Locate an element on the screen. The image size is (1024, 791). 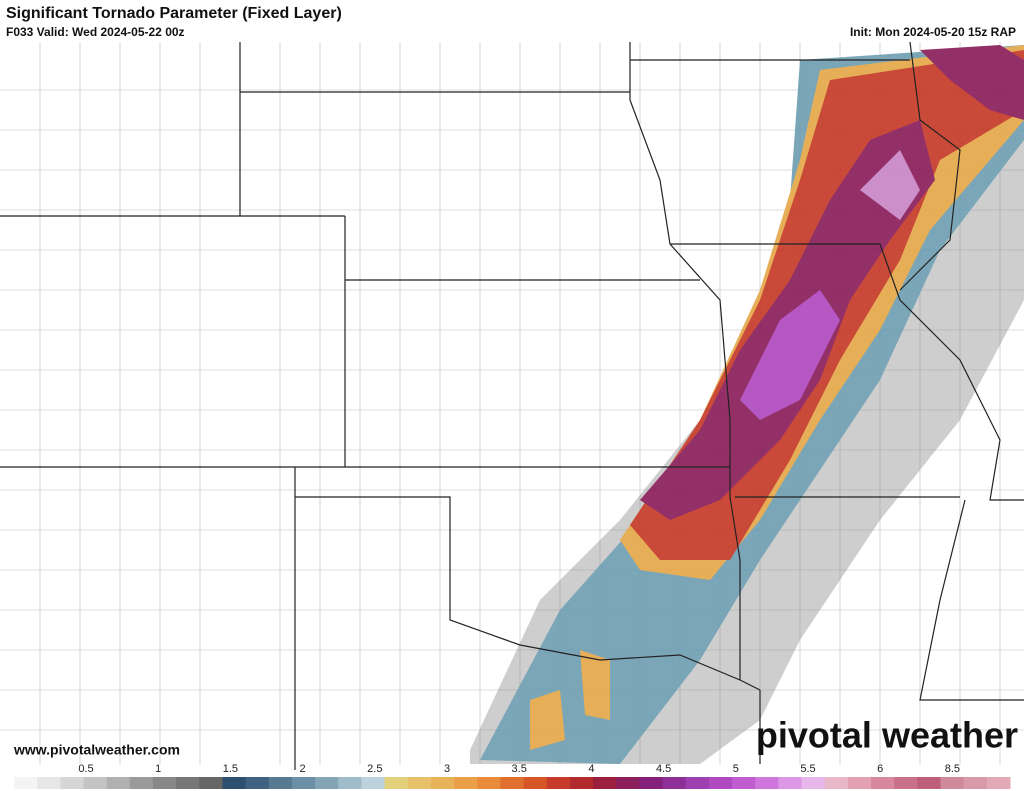
website: www.pivotalweather.com is located at coordinates (96, 750).